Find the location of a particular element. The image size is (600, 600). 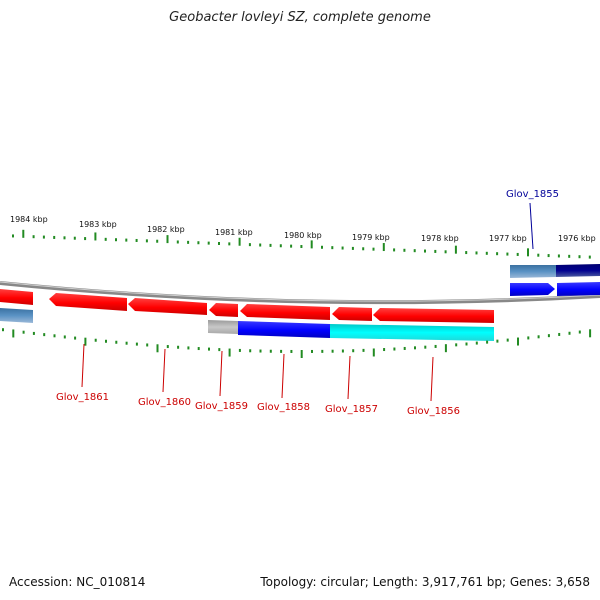

gene-label-glov-1861: Glov_1861 is located at coordinates (82, 397).